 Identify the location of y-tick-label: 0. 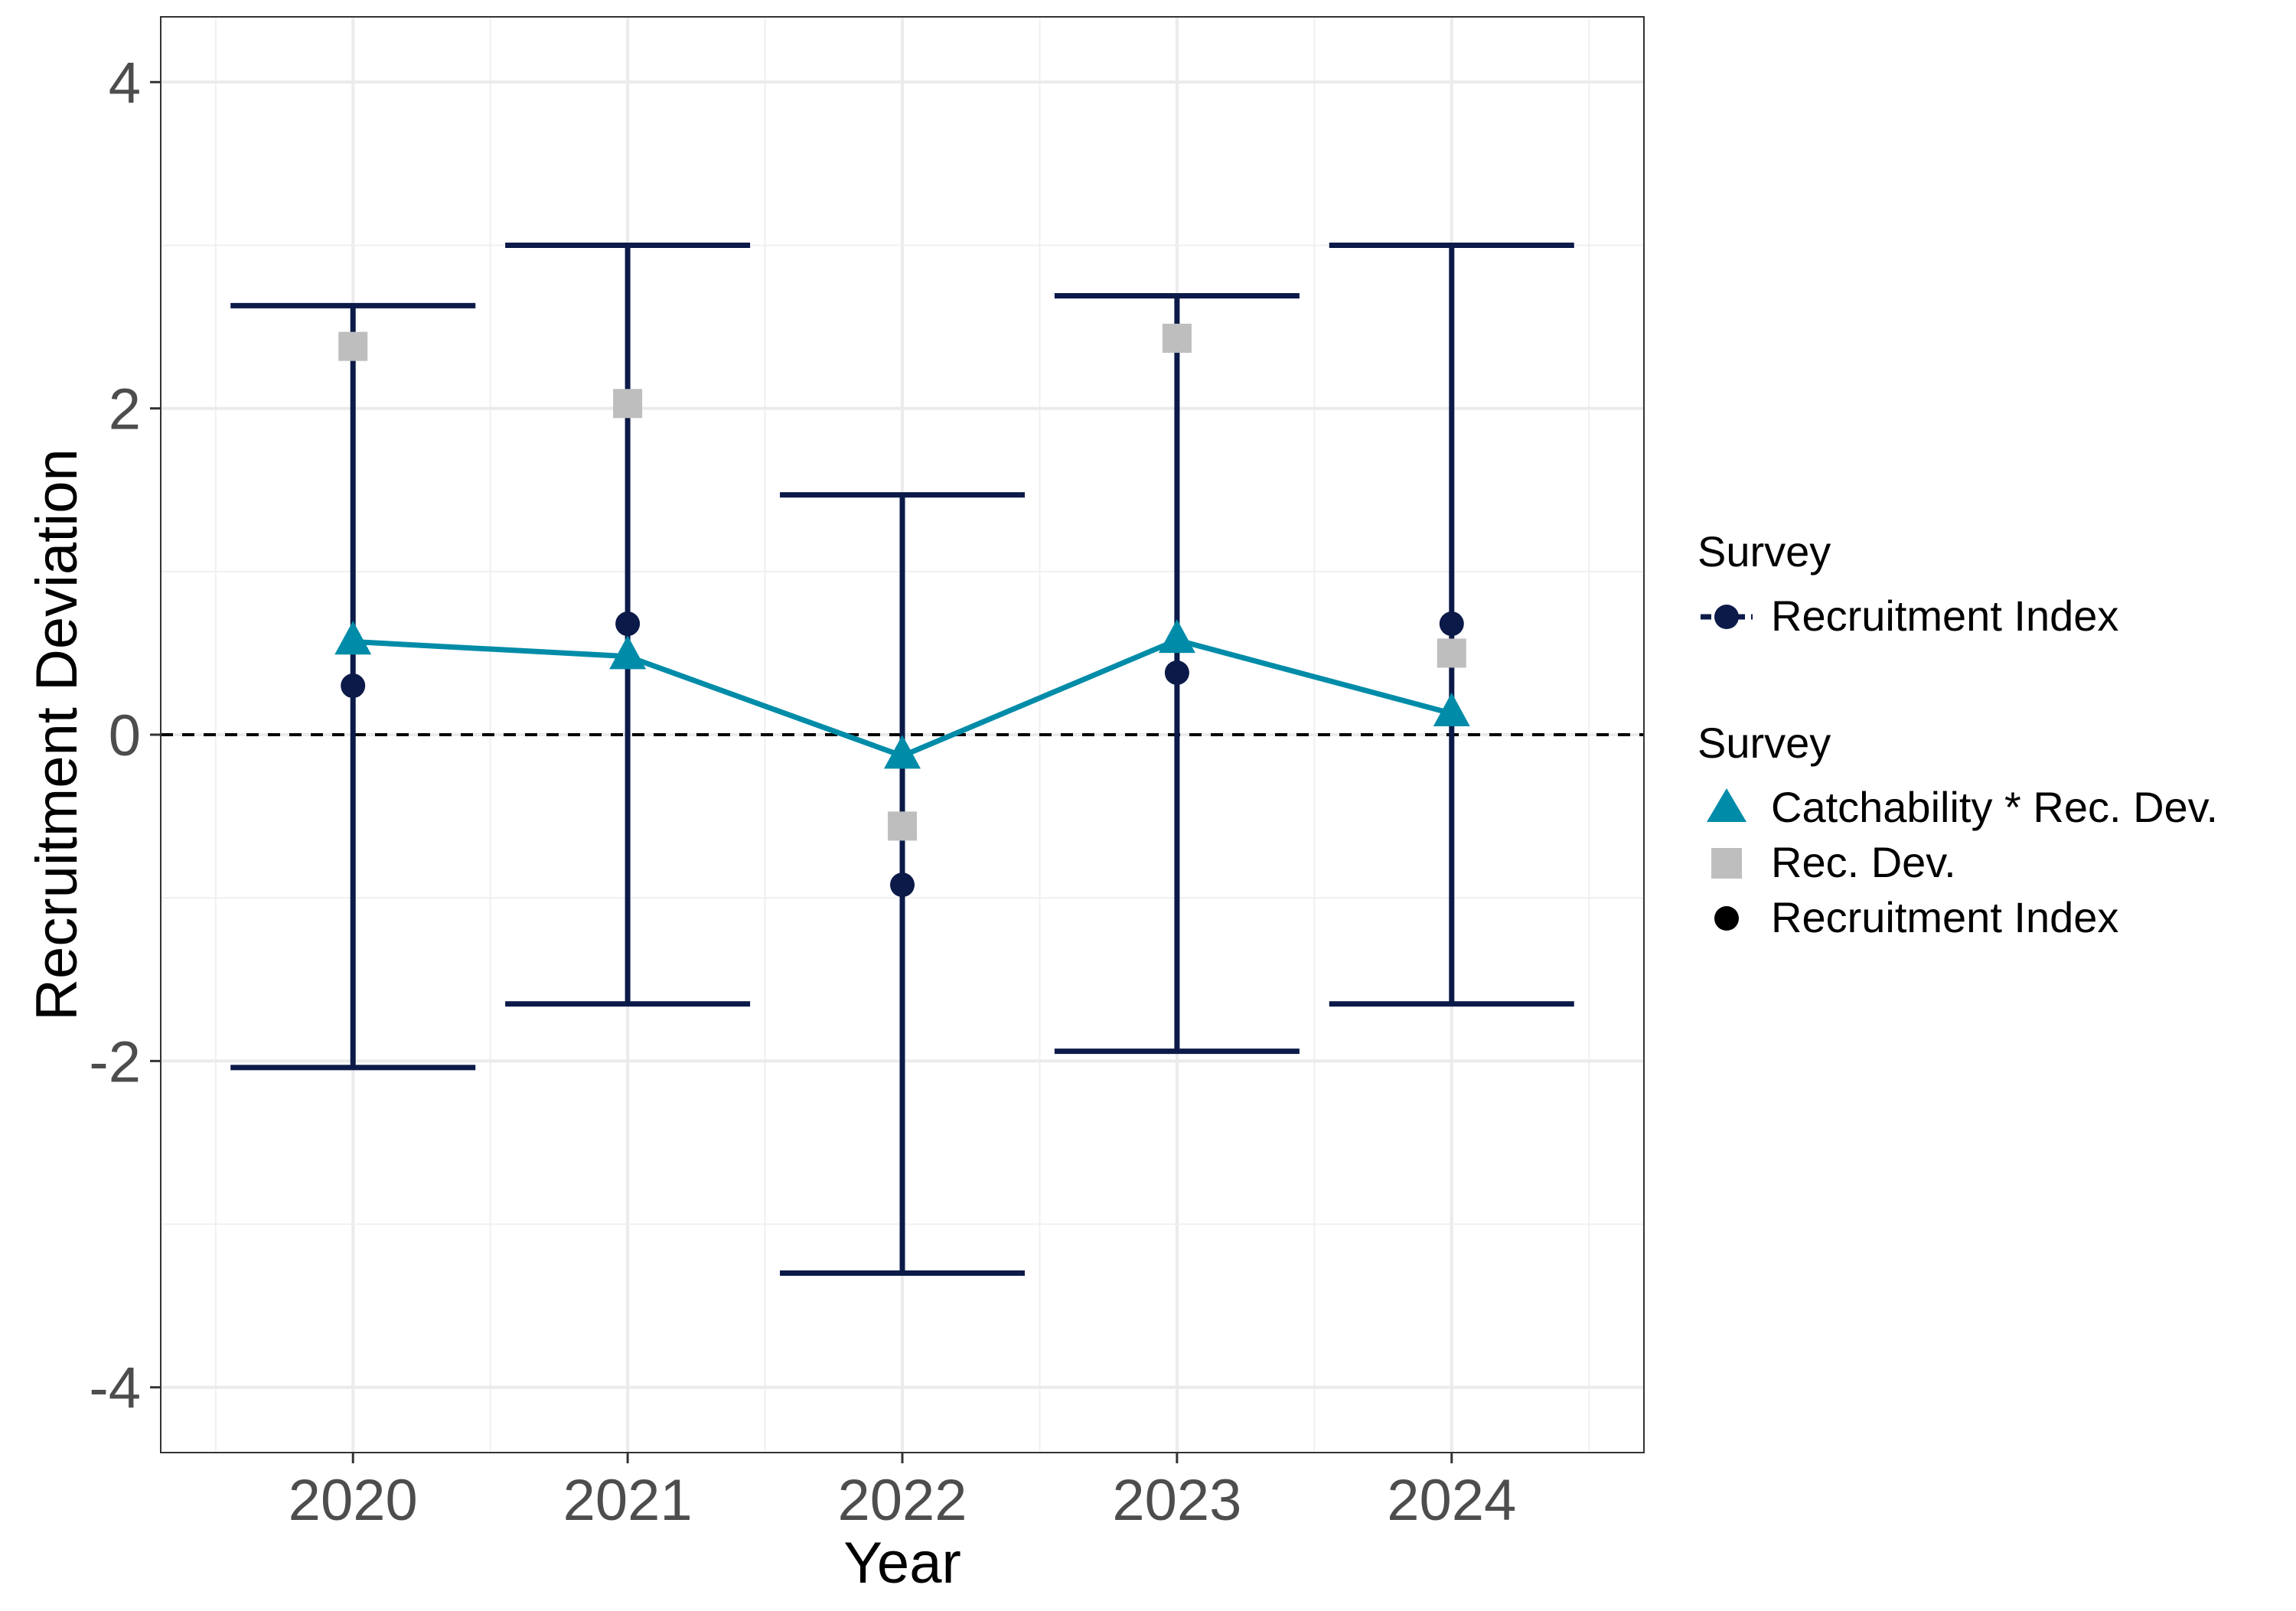
(125, 735).